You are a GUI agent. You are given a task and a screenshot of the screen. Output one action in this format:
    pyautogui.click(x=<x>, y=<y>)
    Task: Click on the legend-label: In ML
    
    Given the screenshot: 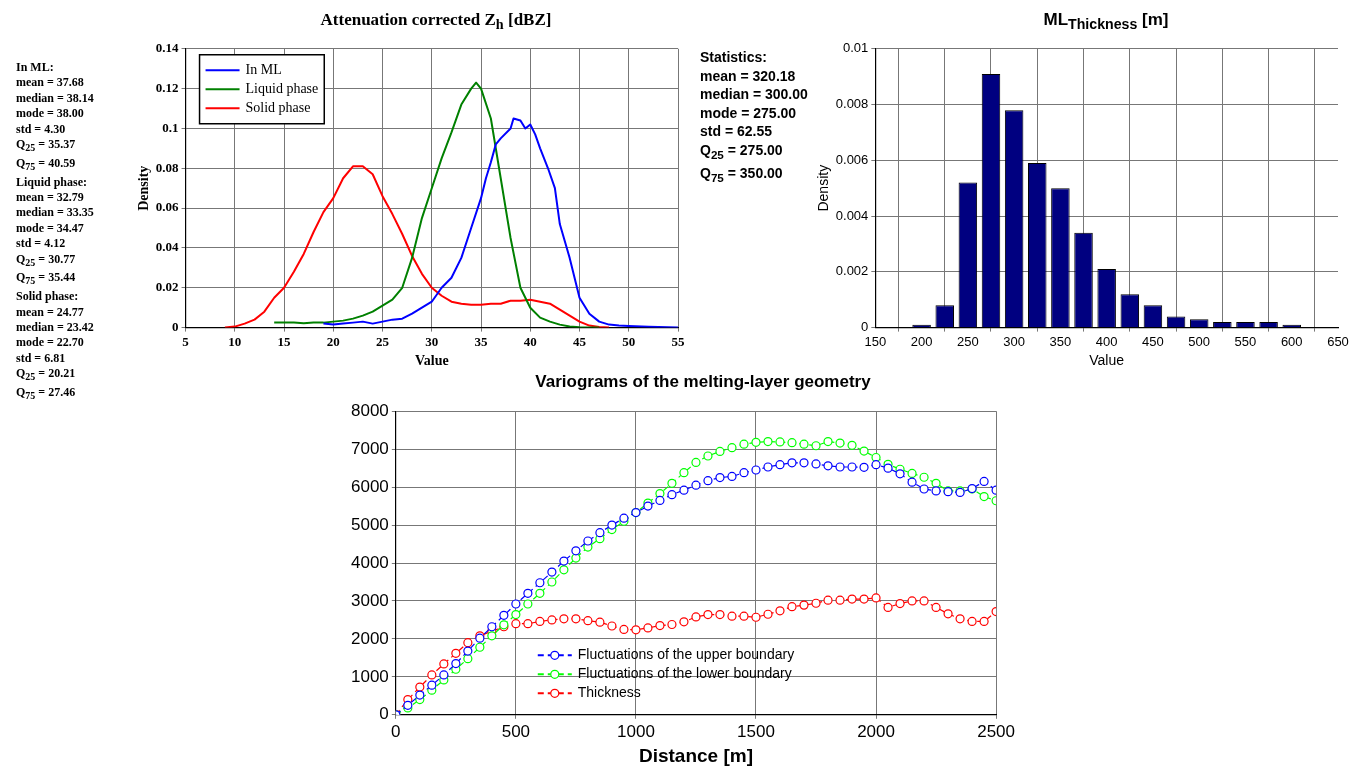 What is the action you would take?
    pyautogui.click(x=263, y=69)
    